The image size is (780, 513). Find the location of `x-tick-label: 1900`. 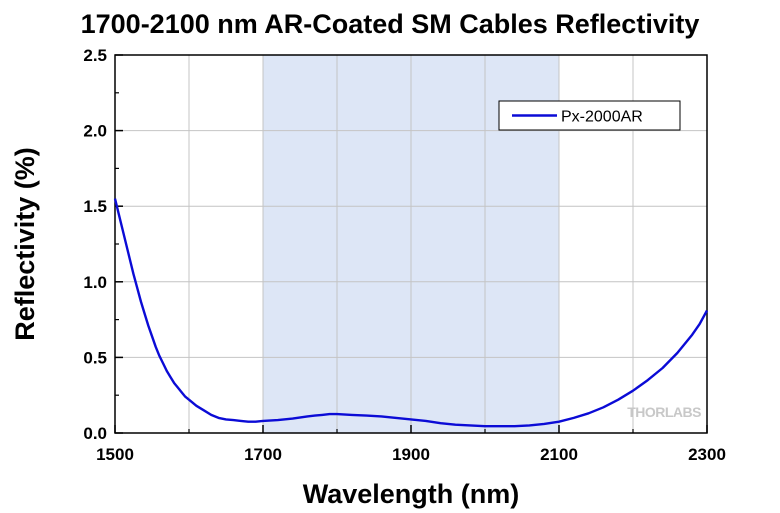

x-tick-label: 1900 is located at coordinates (411, 454).